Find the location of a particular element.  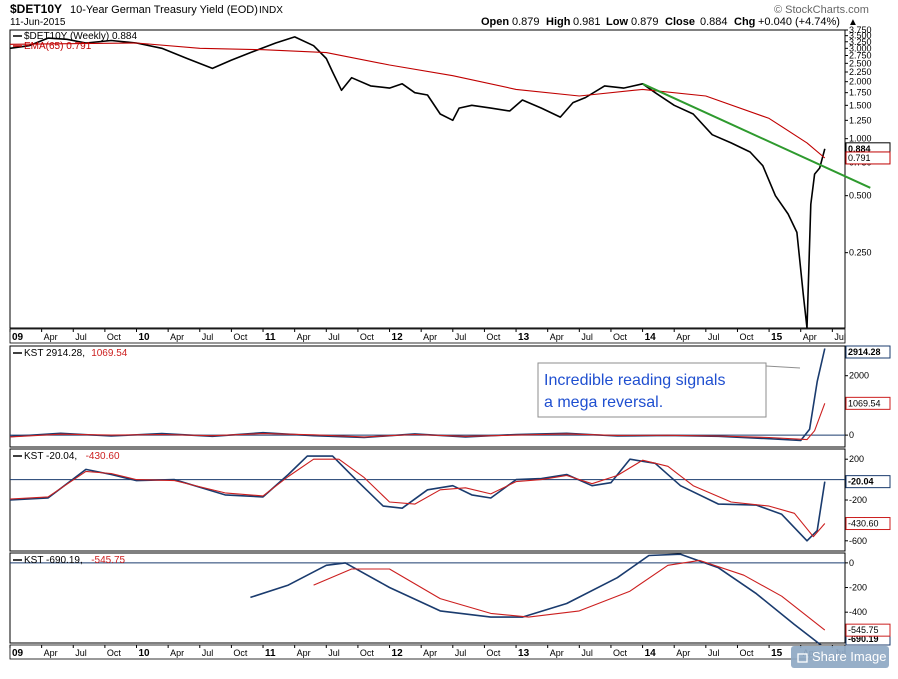

annotation-line-1: Incredible reading signals is located at coordinates (634, 380).